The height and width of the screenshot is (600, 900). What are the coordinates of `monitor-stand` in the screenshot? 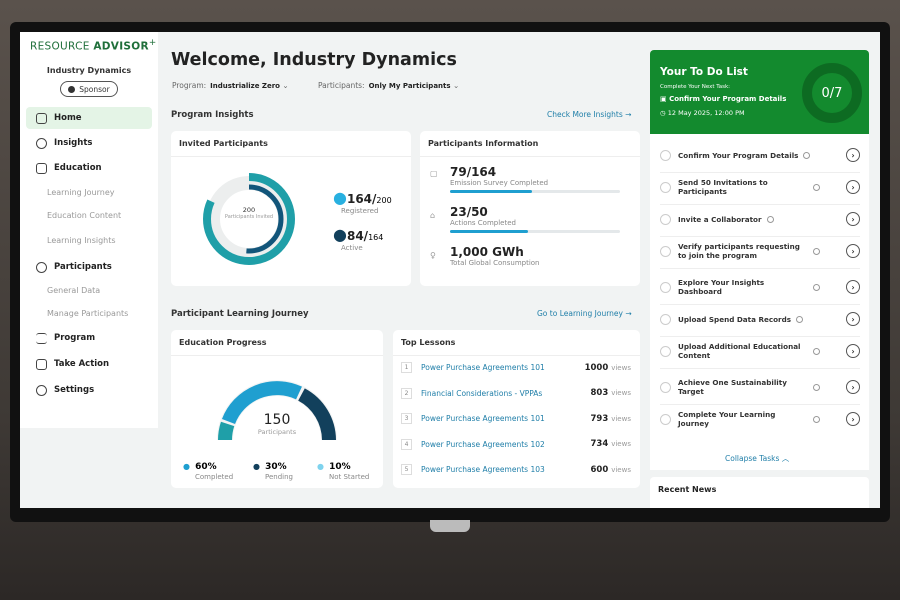 It's located at (450, 526).